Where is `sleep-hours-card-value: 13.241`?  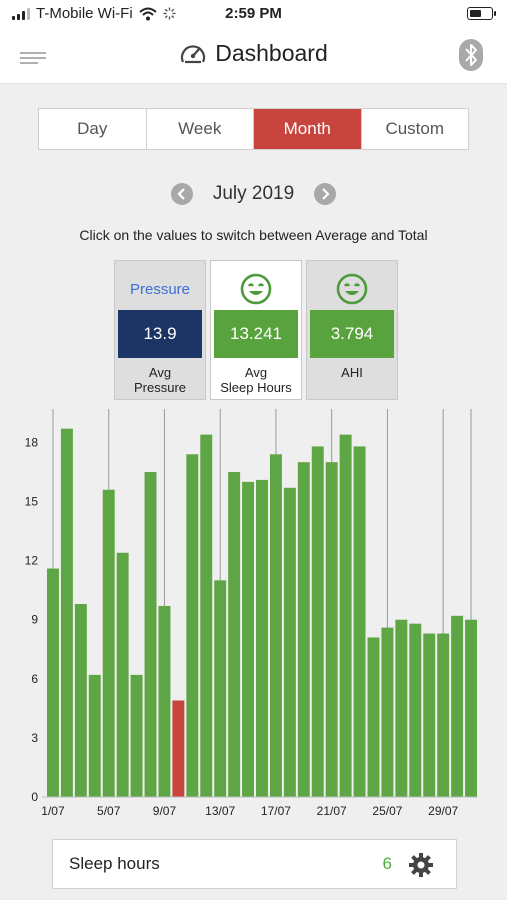
sleep-hours-card-value: 13.241 is located at coordinates (256, 334).